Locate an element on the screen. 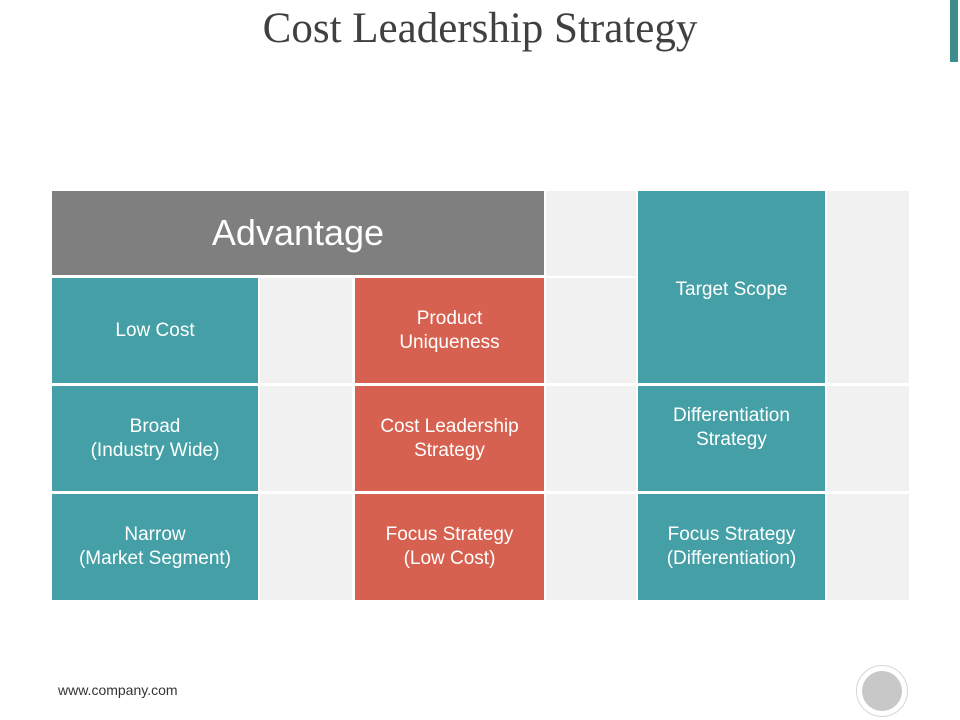 The image size is (960, 720). focus-low-cost-cell: Focus Strategy (Low Cost) is located at coordinates (449, 547).